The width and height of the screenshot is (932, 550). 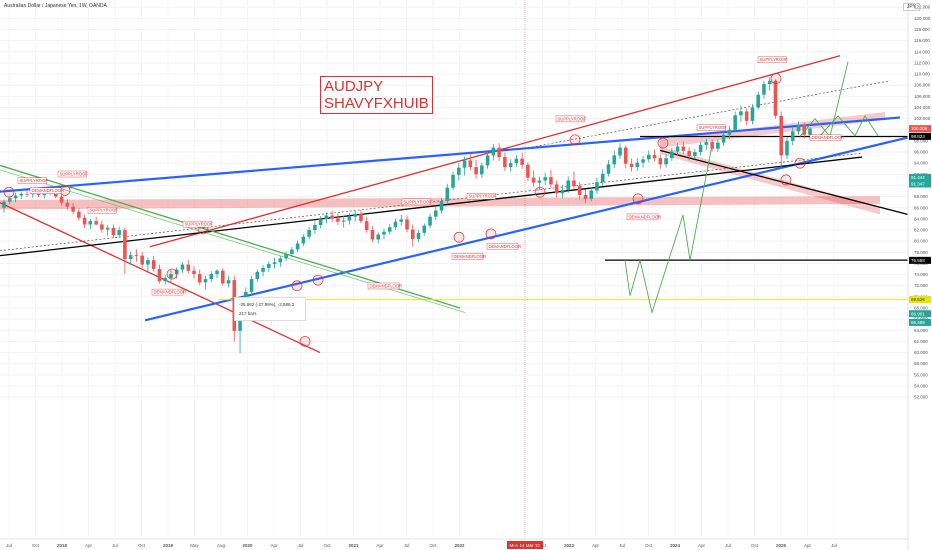 What do you see at coordinates (194, 545) in the screenshot?
I see `x-tick-label: May` at bounding box center [194, 545].